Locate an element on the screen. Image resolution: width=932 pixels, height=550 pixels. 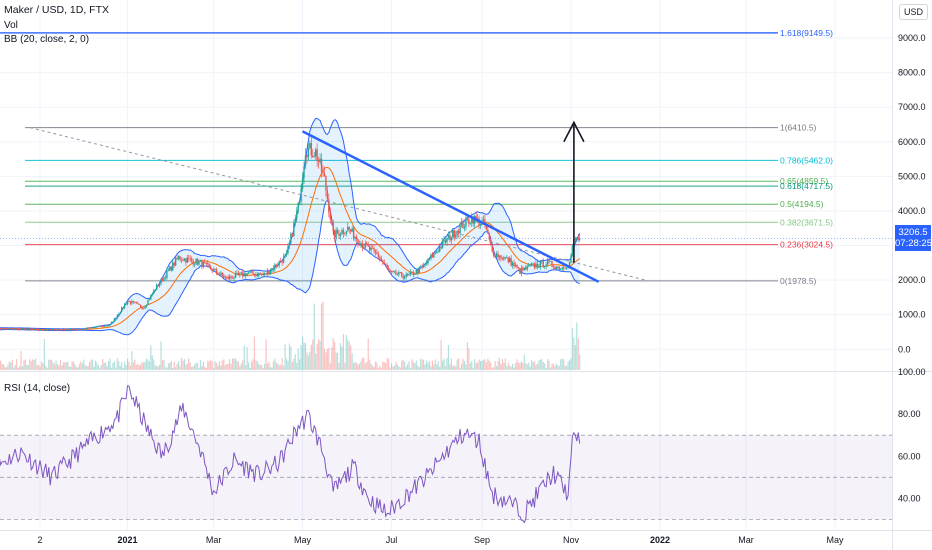
time-axis: 2 2021 Mar May Jul Sep Nov 2022 Mar May is located at coordinates (440, 540).